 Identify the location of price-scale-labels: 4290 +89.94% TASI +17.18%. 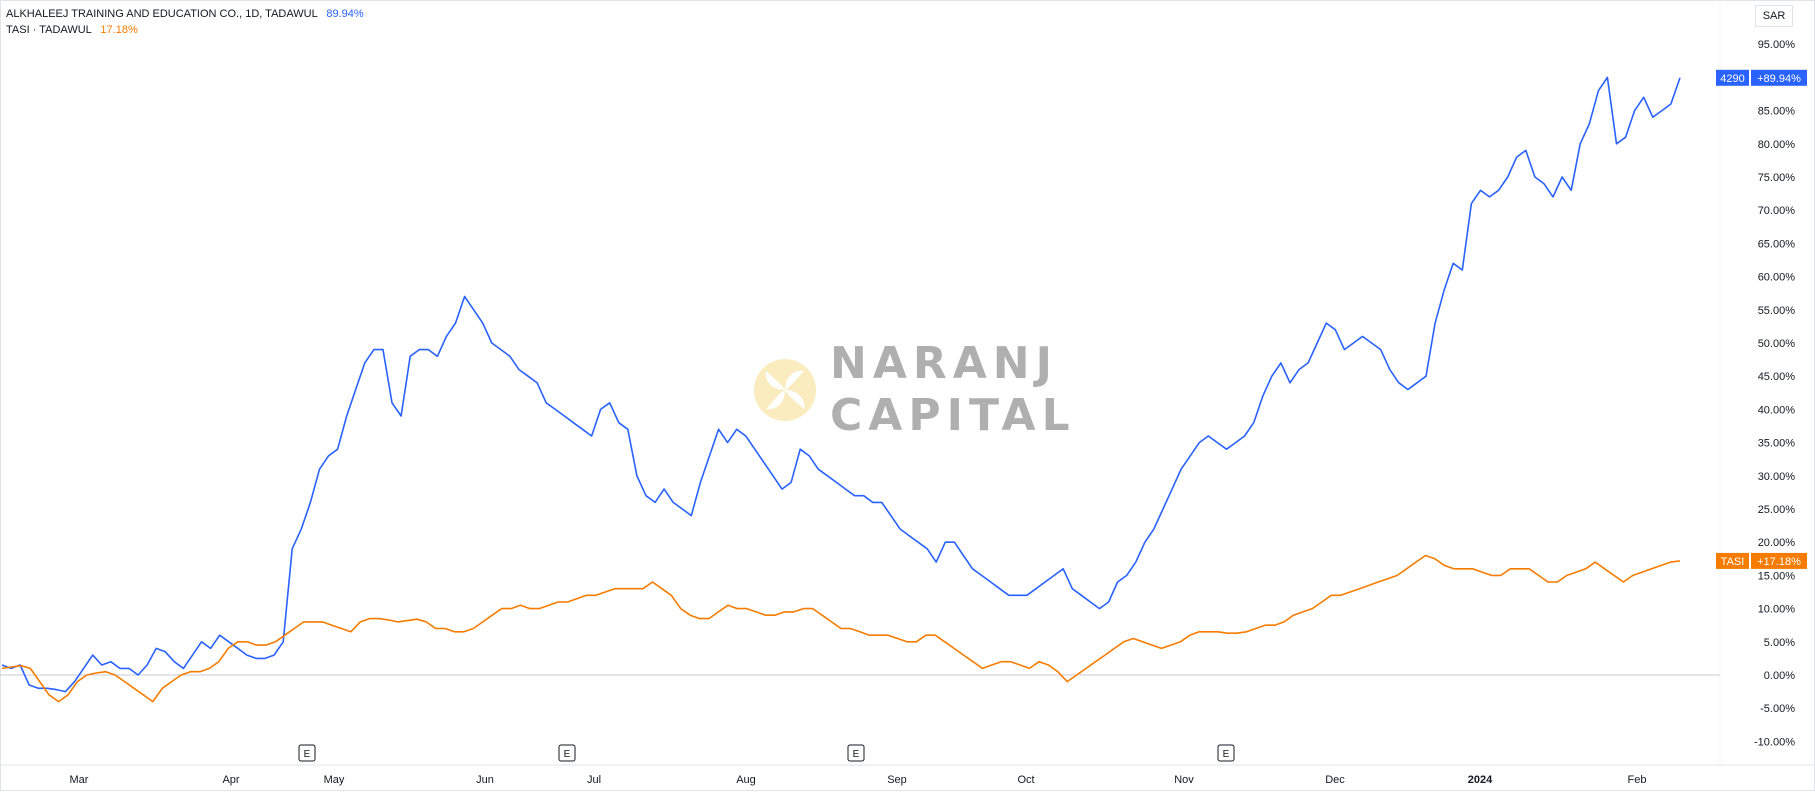
(1761, 319).